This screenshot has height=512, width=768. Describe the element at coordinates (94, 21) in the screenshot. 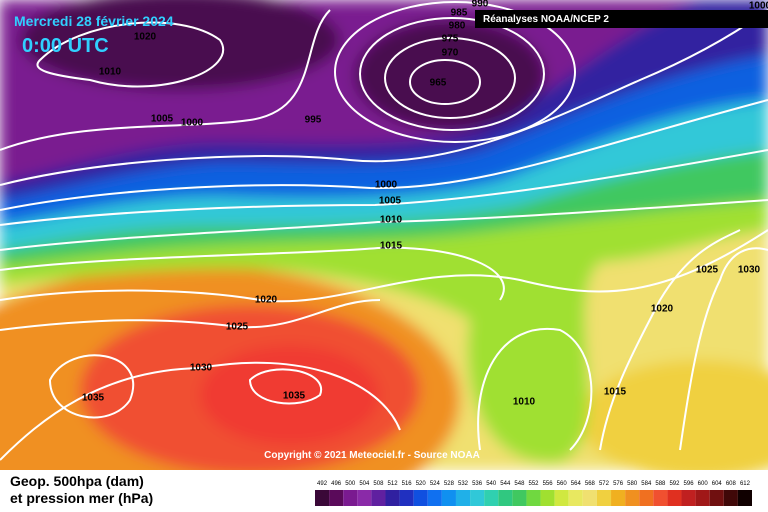

I see `date-label: Mercredi 28 février 2024` at that location.